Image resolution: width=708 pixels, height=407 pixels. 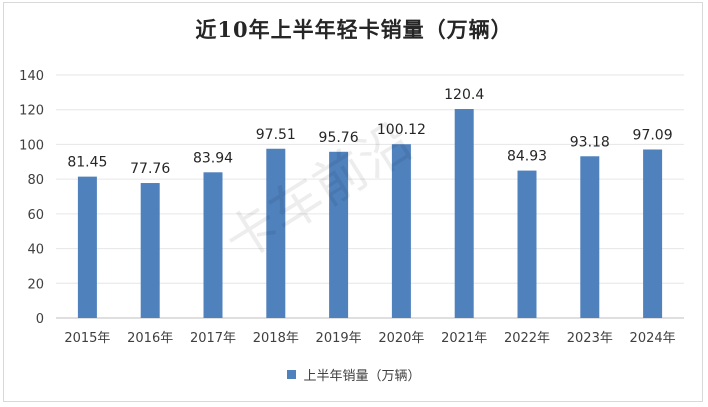 I want to click on y-tick-label: 120, so click(x=31, y=111).